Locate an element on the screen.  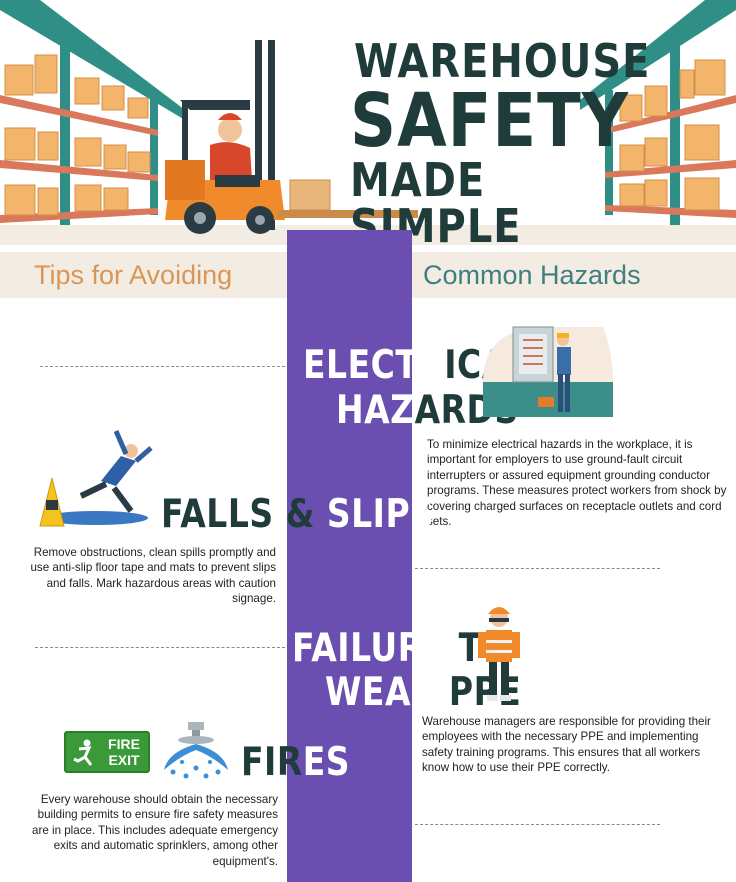
electrician-icon is located at coordinates (548, 371).